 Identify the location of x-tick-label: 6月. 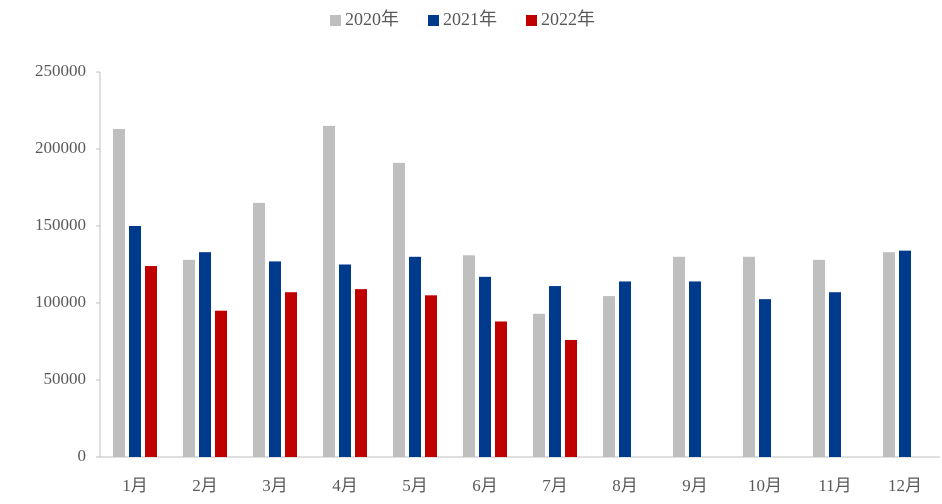
(485, 485).